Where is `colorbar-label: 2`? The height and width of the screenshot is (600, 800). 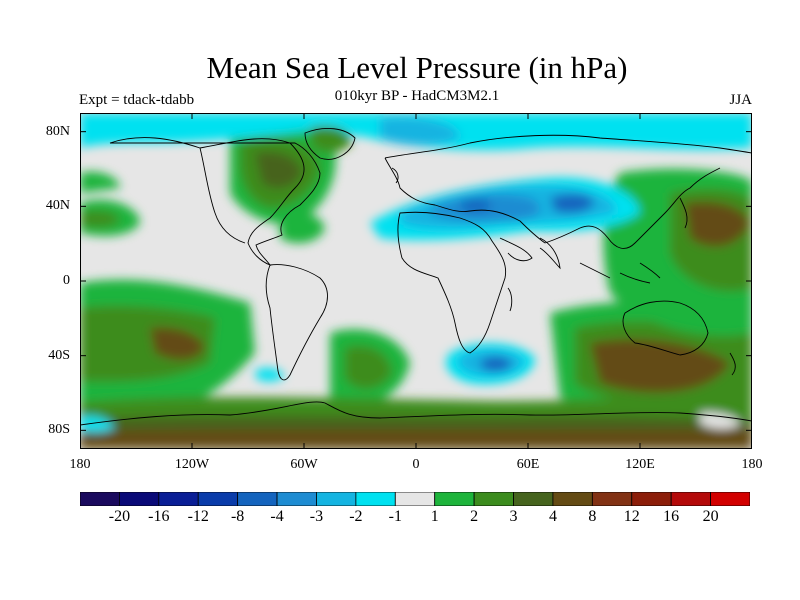
colorbar-label: 2 is located at coordinates (474, 516).